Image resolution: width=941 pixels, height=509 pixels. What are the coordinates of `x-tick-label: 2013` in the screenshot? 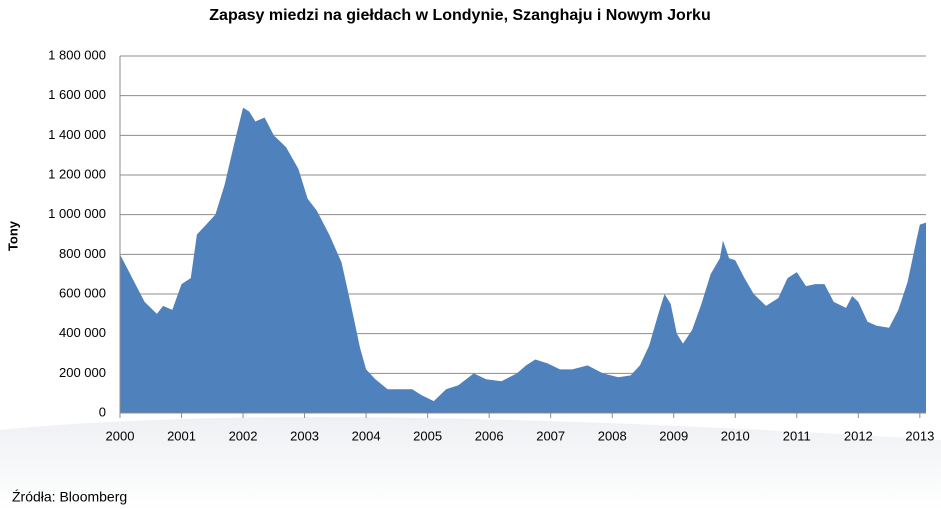 It's located at (919, 435).